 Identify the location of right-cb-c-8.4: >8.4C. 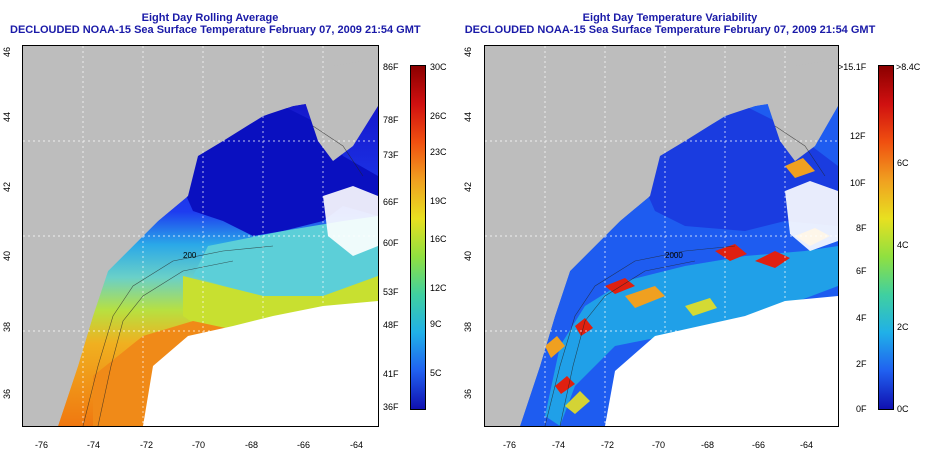
(908, 67).